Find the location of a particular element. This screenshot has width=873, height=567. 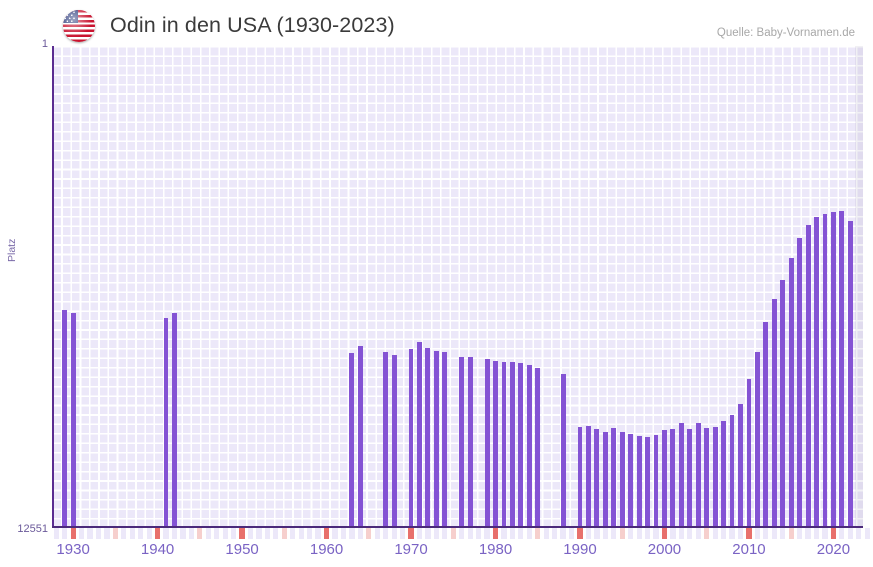

x-axis-tick-label-1970: 1970 is located at coordinates (411, 549).